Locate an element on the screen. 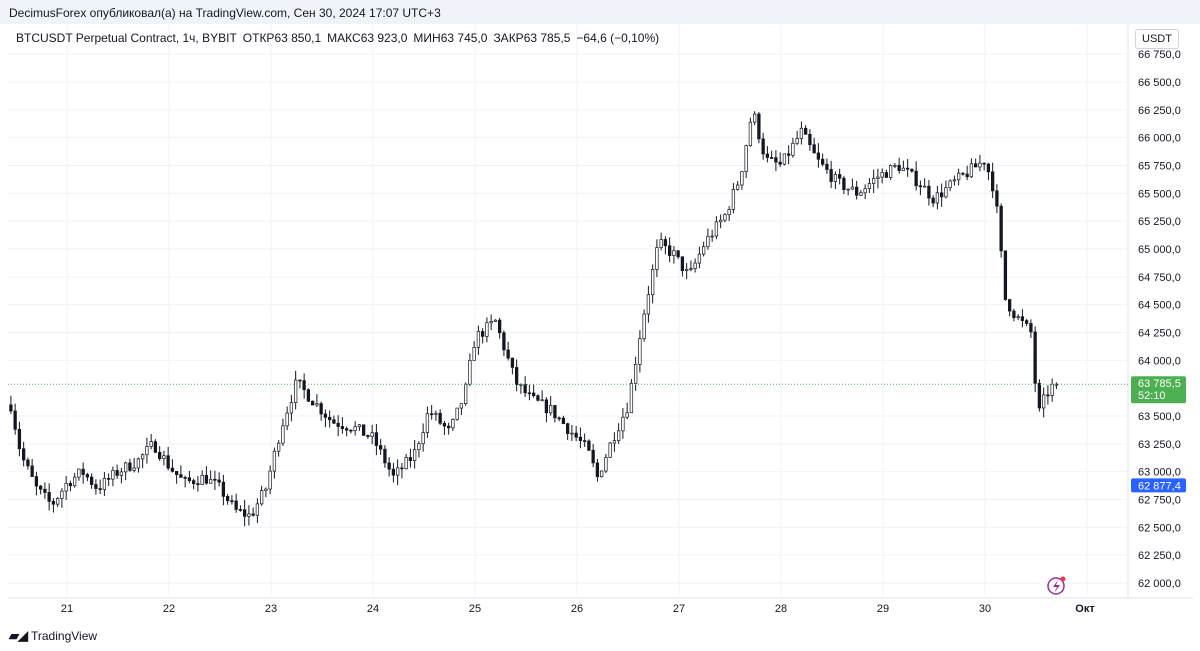 Image resolution: width=1200 pixels, height=651 pixels. time-axis: 21 22 23 24 25 26 27 28 29 30 Окт is located at coordinates (578, 609).